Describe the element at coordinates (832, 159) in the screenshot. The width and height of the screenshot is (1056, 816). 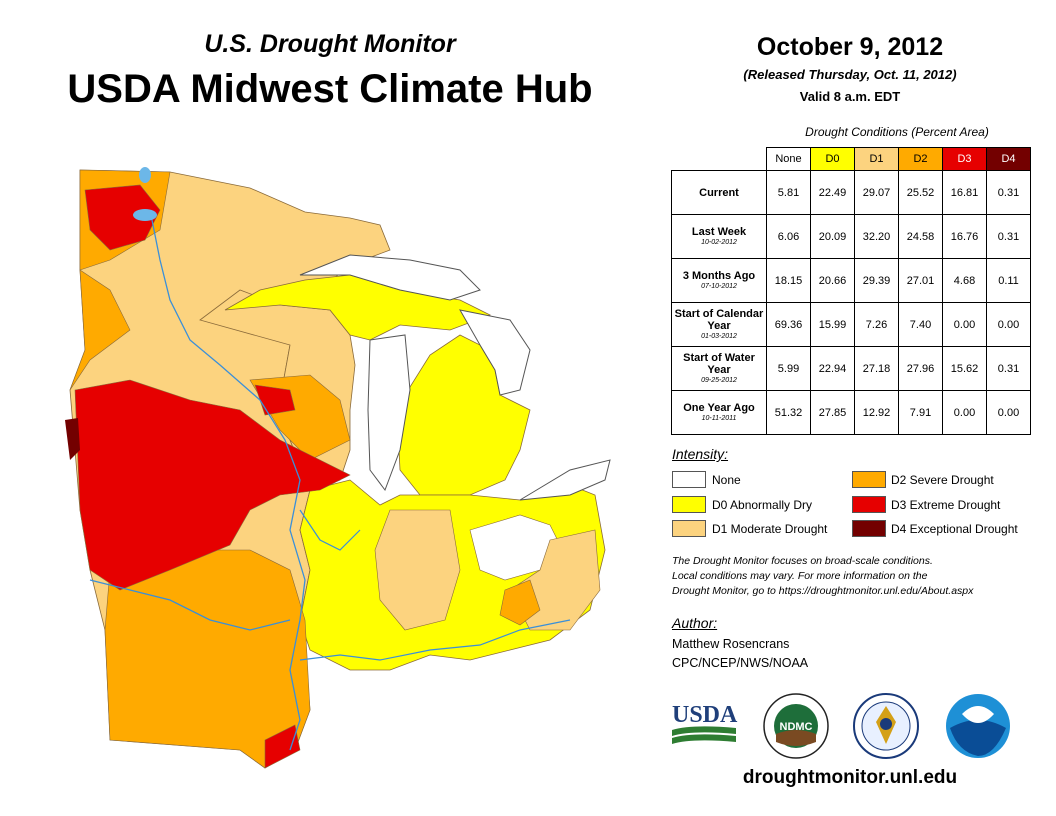
I see `col-d0: D0` at that location.